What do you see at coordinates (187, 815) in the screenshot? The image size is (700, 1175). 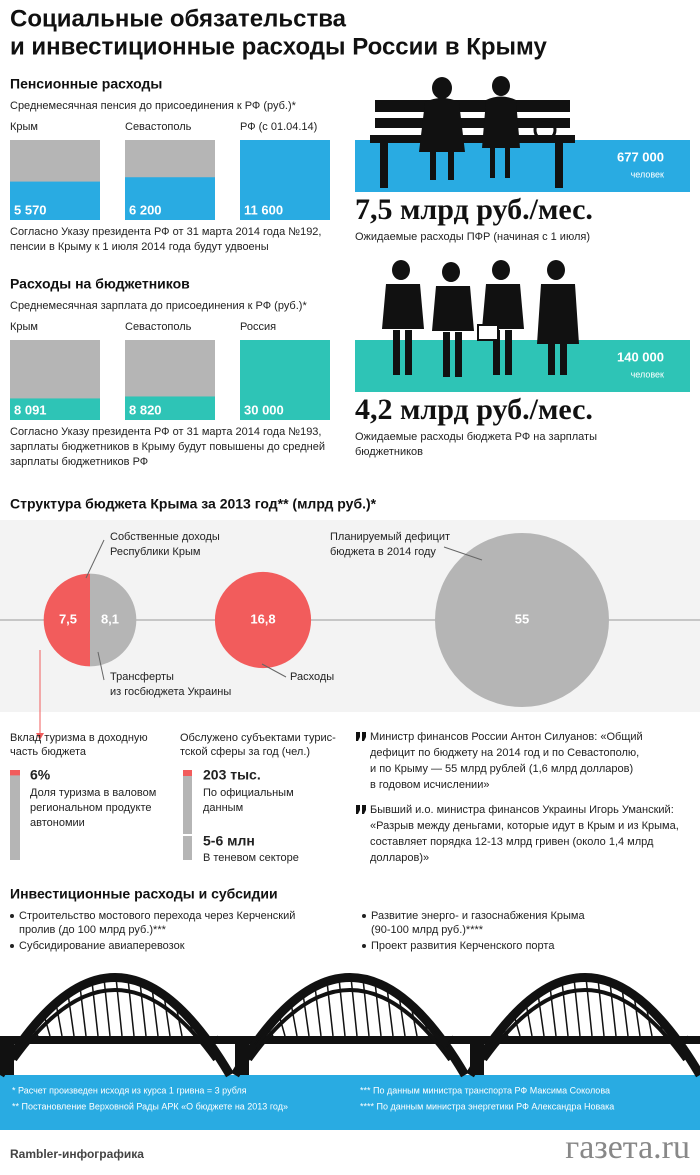 I see `bar-background` at bounding box center [187, 815].